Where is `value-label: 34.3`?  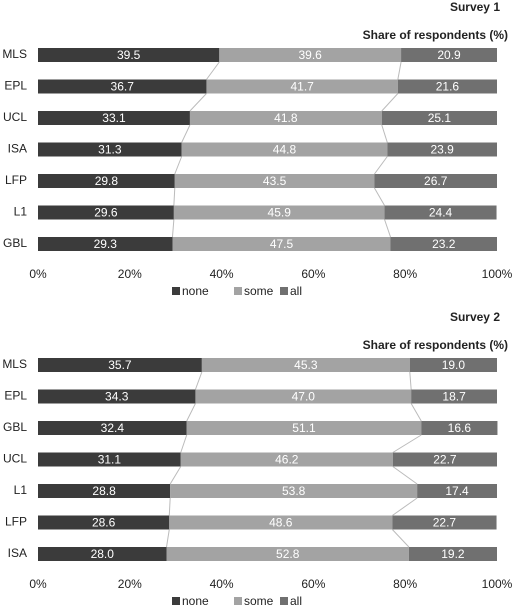
value-label: 34.3 is located at coordinates (117, 397).